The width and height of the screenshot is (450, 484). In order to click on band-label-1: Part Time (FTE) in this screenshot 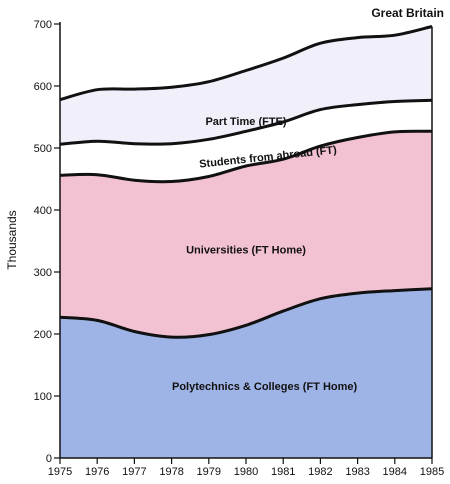, I will do `click(245, 122)`.